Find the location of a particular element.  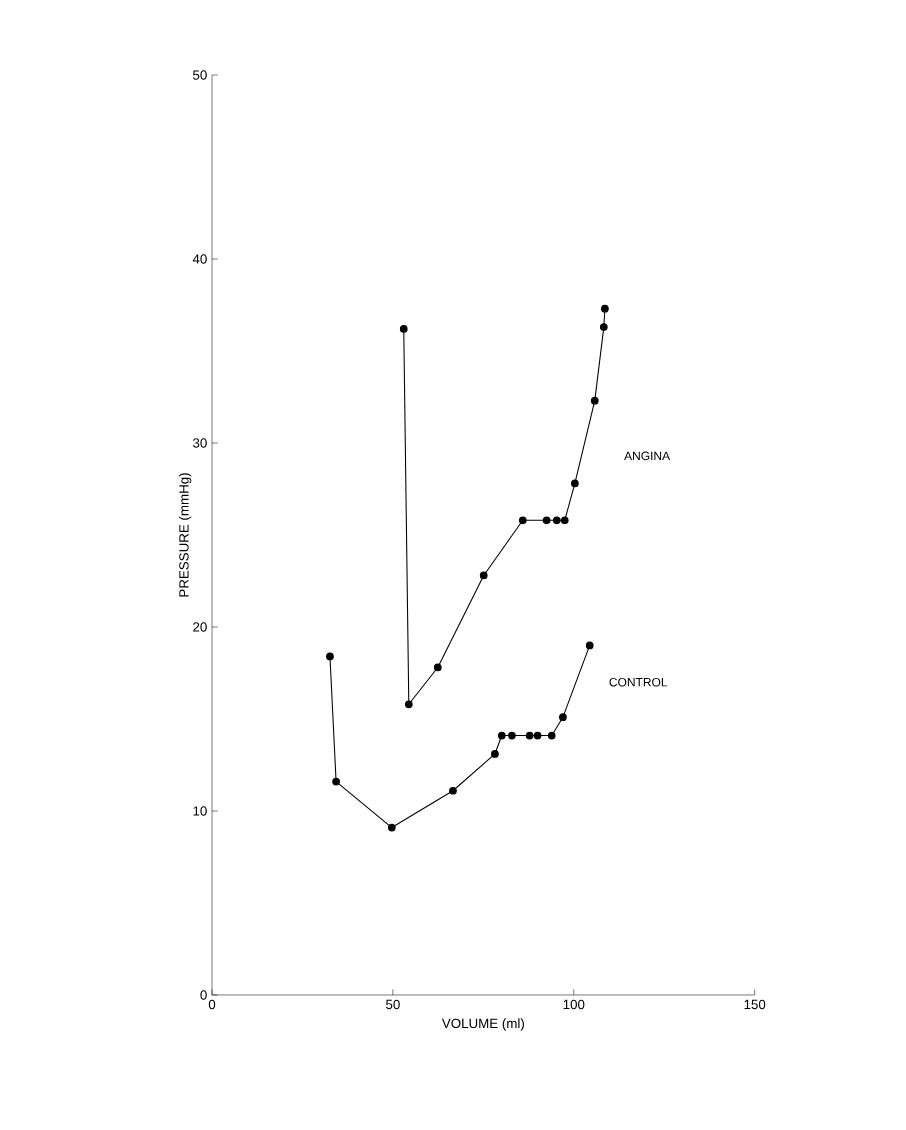

y-tick-label: 30 is located at coordinates (199, 443).